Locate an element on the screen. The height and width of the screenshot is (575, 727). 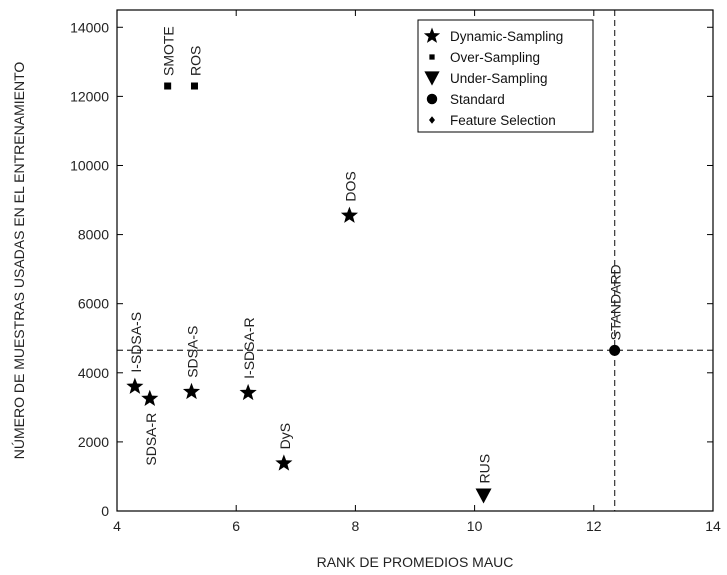
x-tick-label: 8 is located at coordinates (356, 526).